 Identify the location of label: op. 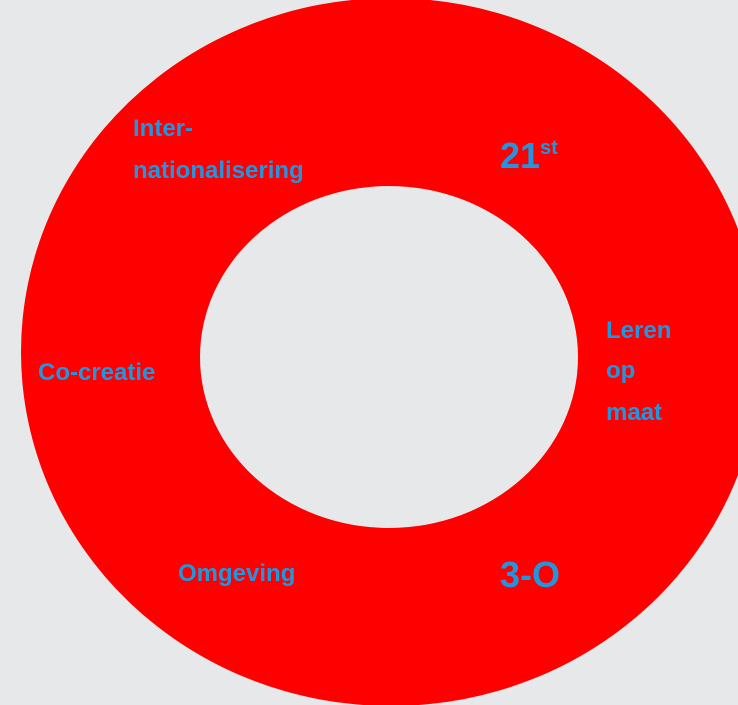
(620, 370).